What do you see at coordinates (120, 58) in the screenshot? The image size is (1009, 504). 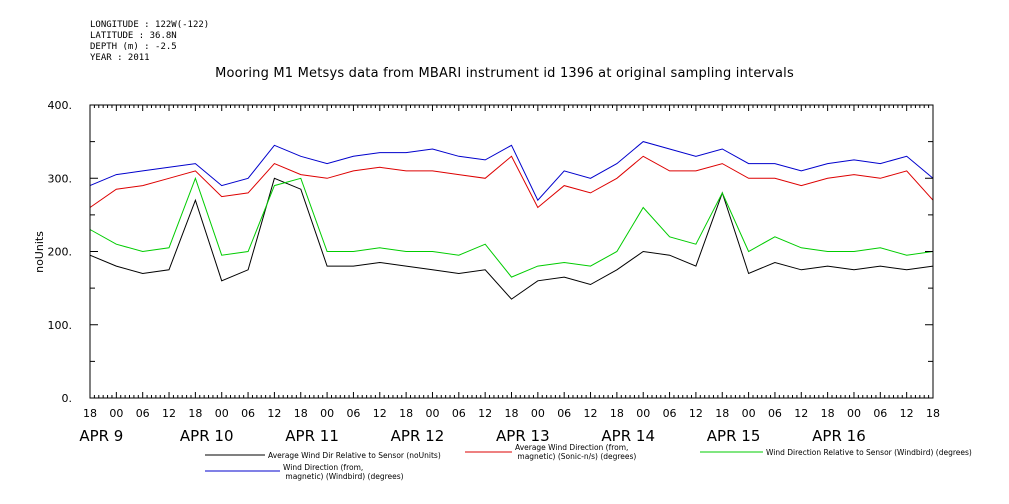 I see `year-label: YEAR : 2011` at bounding box center [120, 58].